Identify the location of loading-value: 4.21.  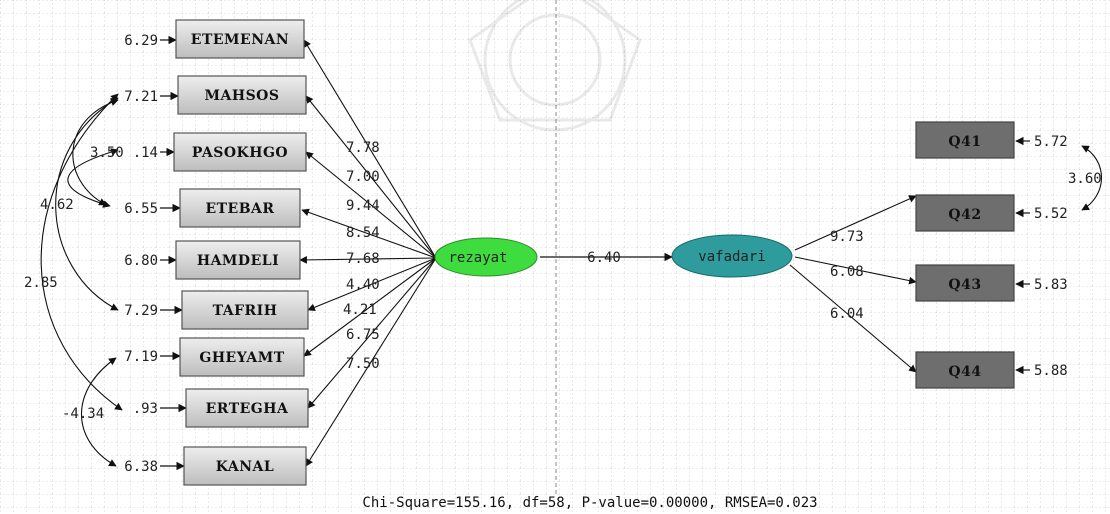
(360, 310).